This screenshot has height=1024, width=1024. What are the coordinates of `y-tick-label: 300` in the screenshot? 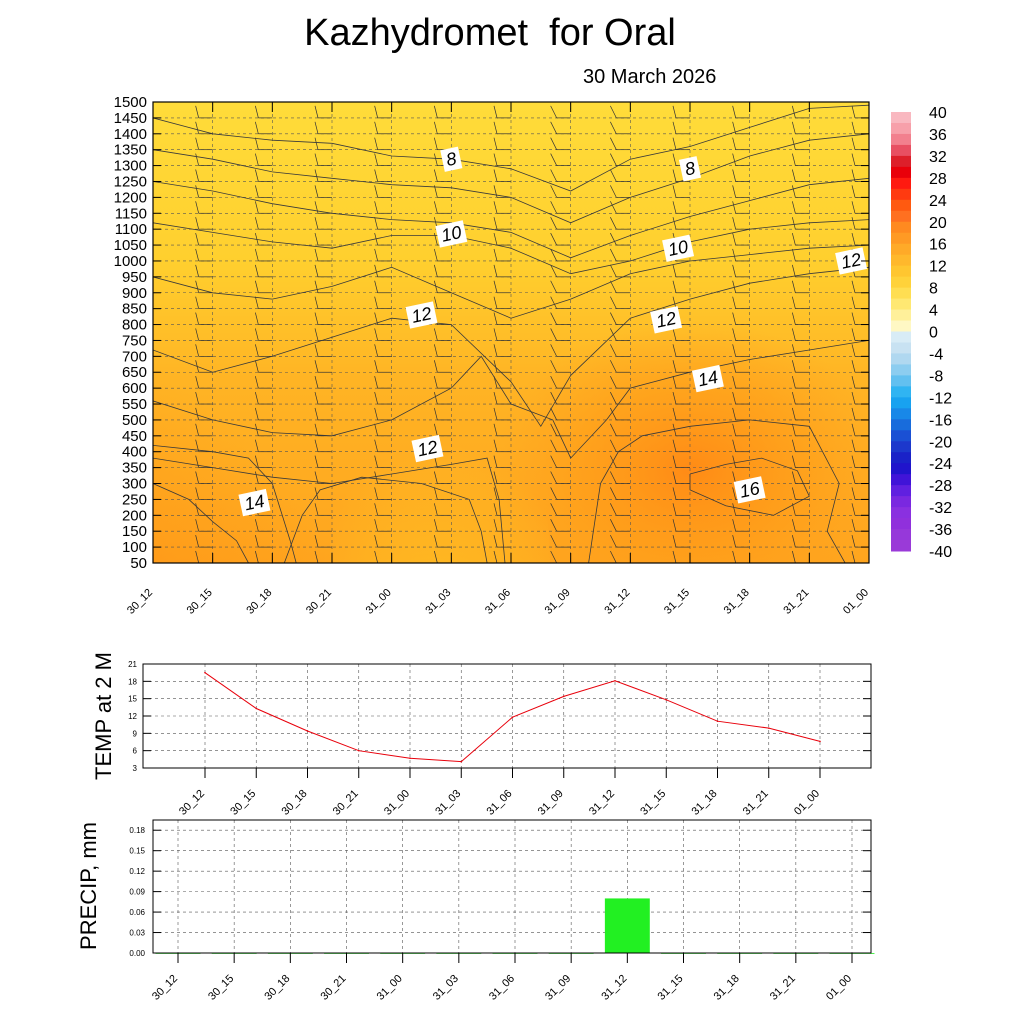 It's located at (134, 484).